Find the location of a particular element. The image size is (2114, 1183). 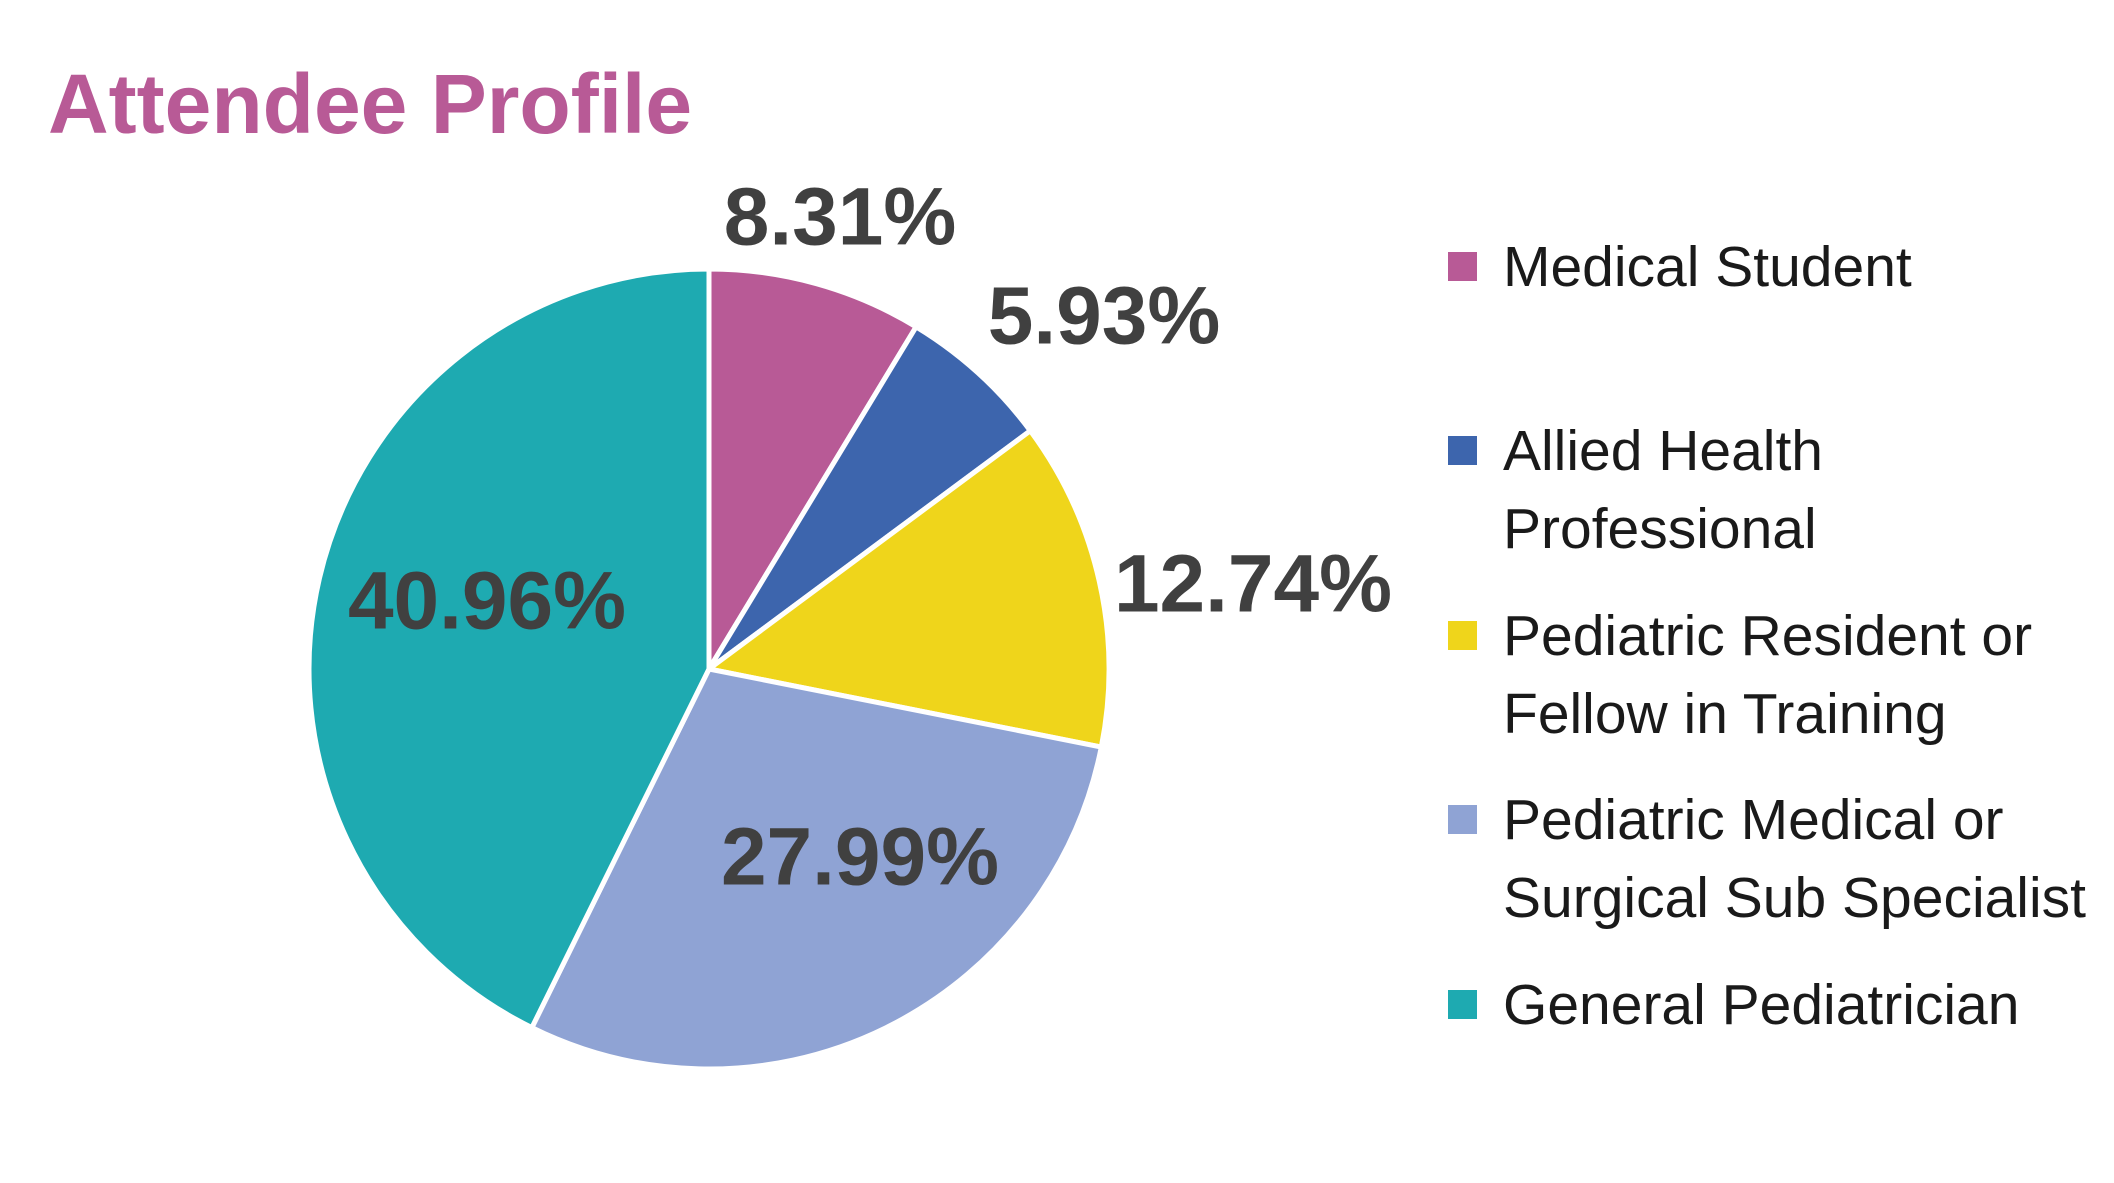

data-label-pediatric-resident-or-fellow-in-training: 12.74% is located at coordinates (1253, 584).